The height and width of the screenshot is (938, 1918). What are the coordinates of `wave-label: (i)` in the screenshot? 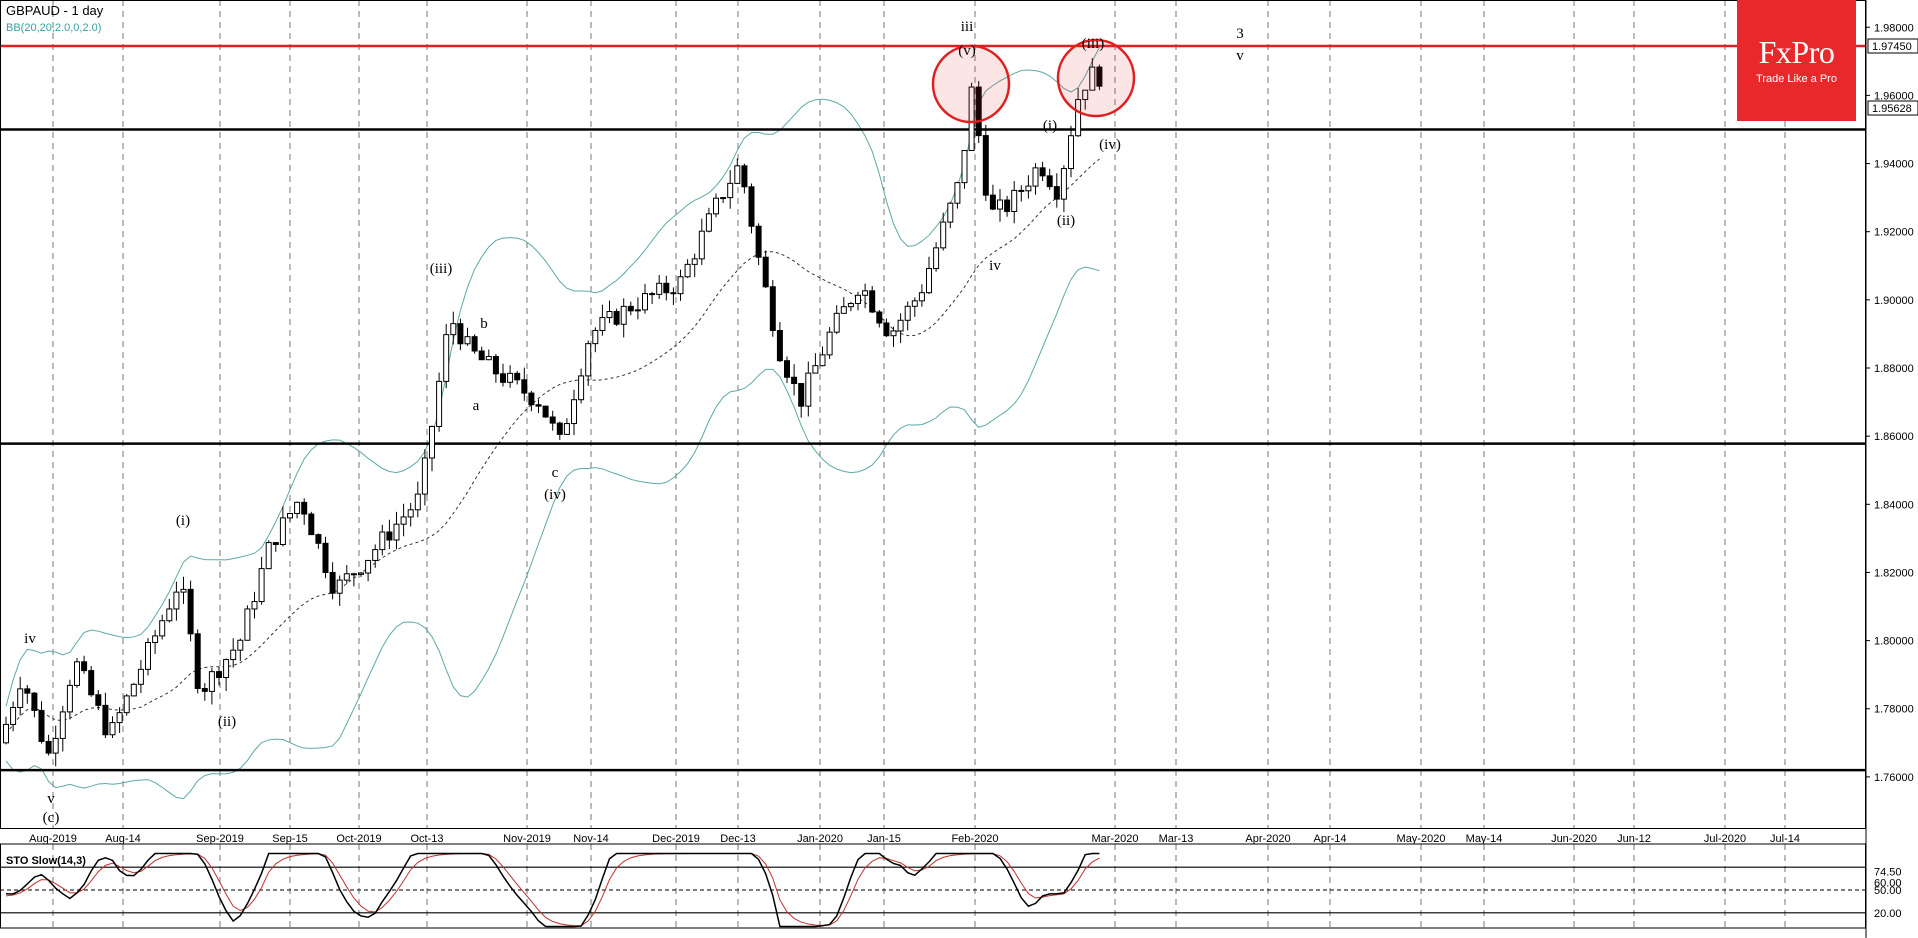 It's located at (183, 521).